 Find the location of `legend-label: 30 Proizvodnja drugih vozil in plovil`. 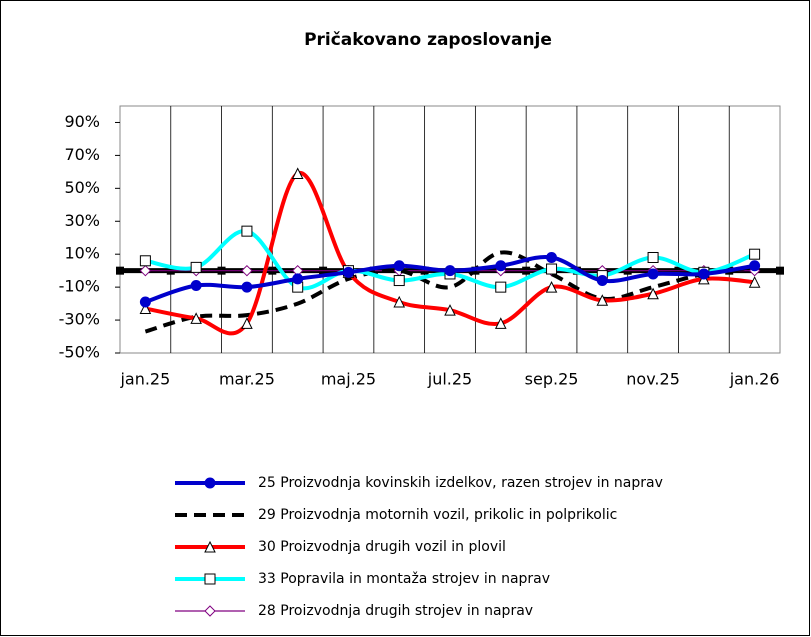

legend-label: 30 Proizvodnja drugih vozil in plovil is located at coordinates (382, 547).